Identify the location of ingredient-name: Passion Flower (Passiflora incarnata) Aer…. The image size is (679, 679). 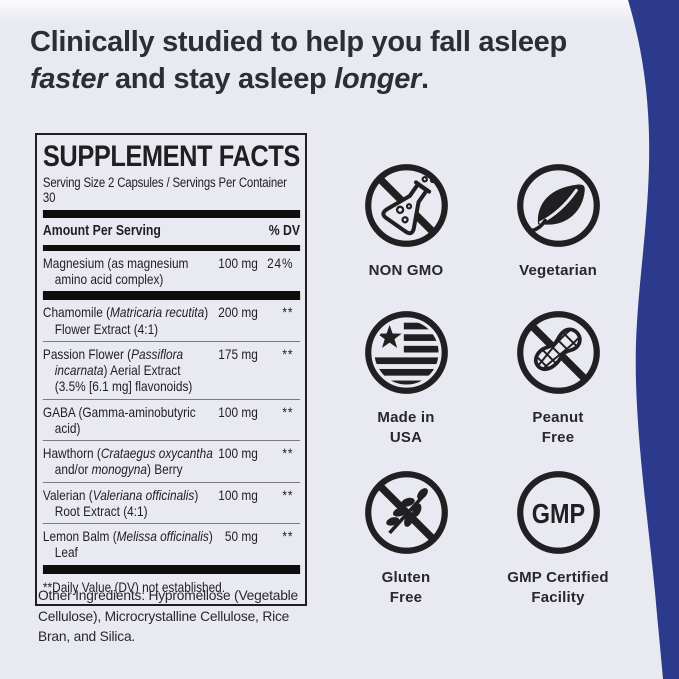
(117, 370).